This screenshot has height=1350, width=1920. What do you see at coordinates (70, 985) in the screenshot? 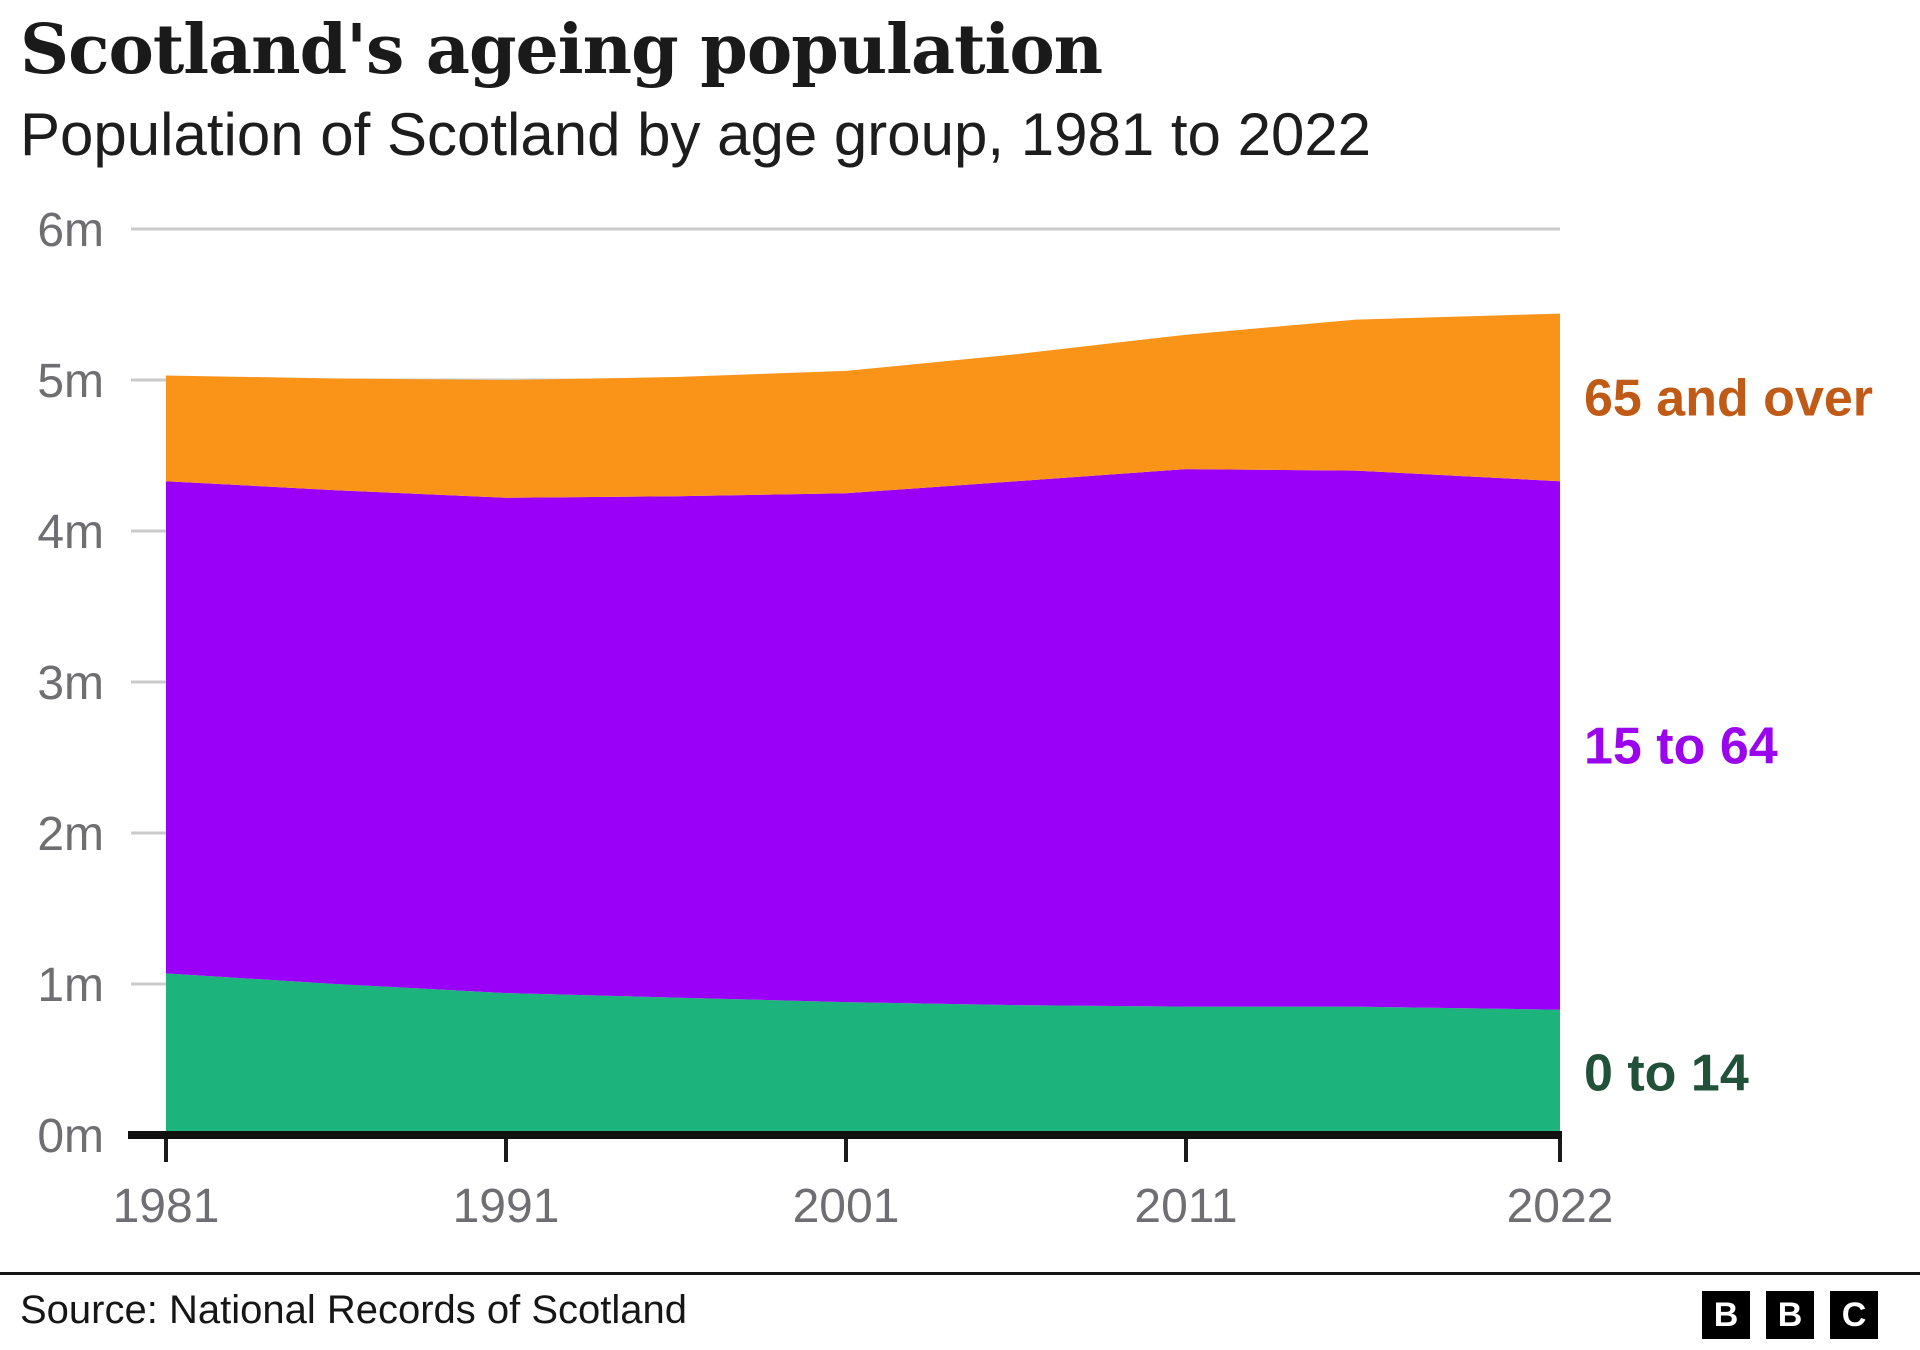
I see `y-tick-label-1m: 1m` at bounding box center [70, 985].